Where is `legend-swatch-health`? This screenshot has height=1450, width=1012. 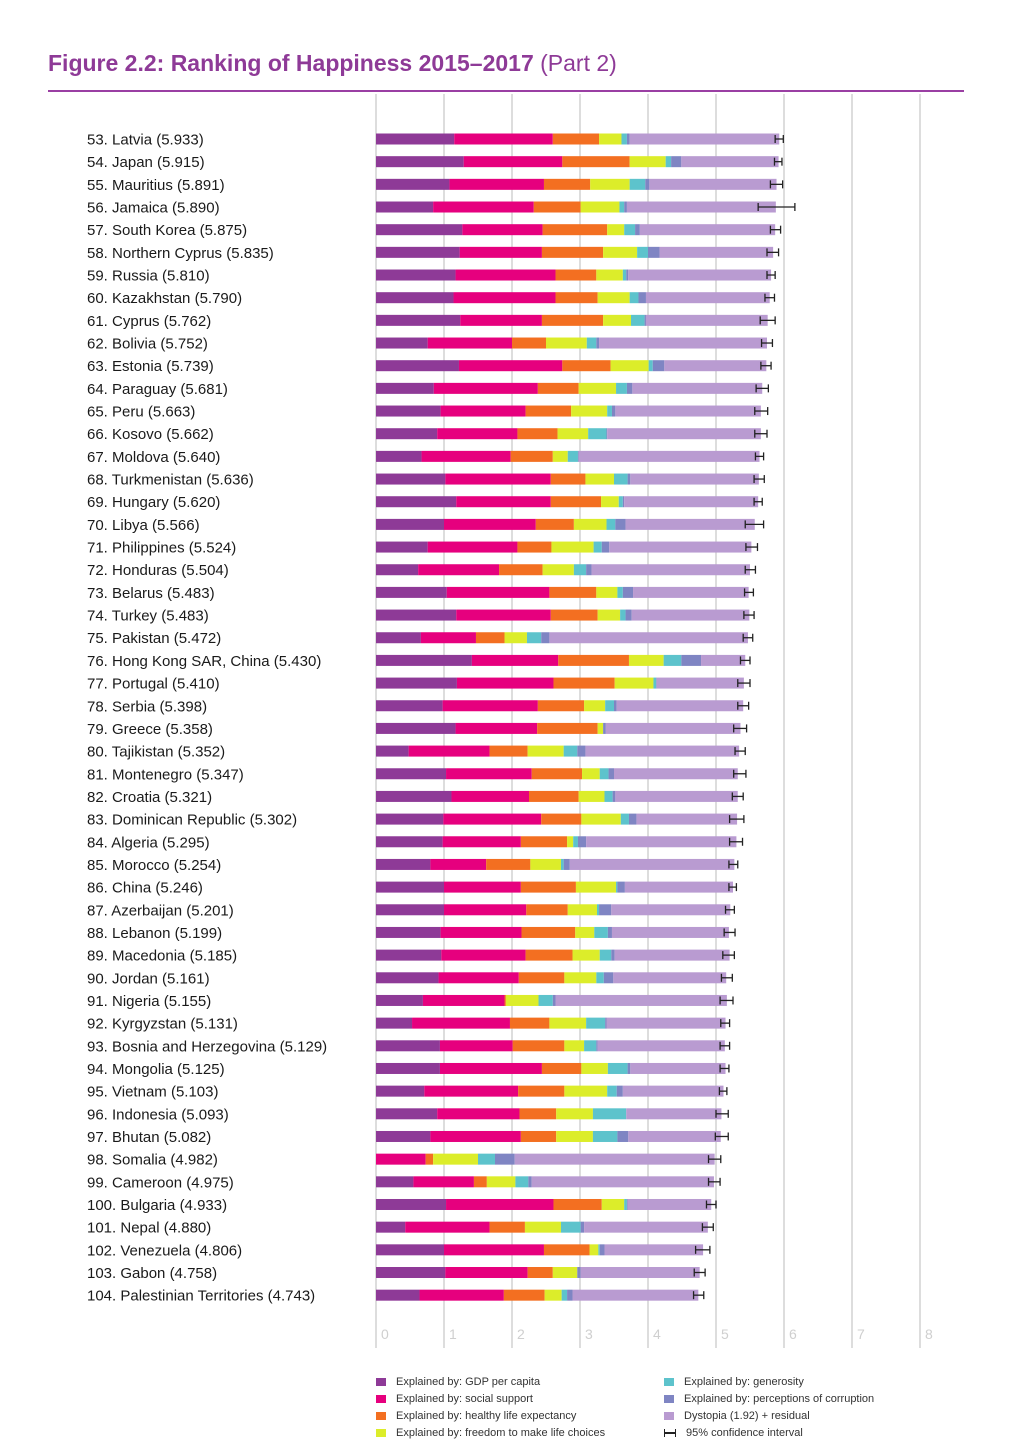 legend-swatch-health is located at coordinates (381, 1416).